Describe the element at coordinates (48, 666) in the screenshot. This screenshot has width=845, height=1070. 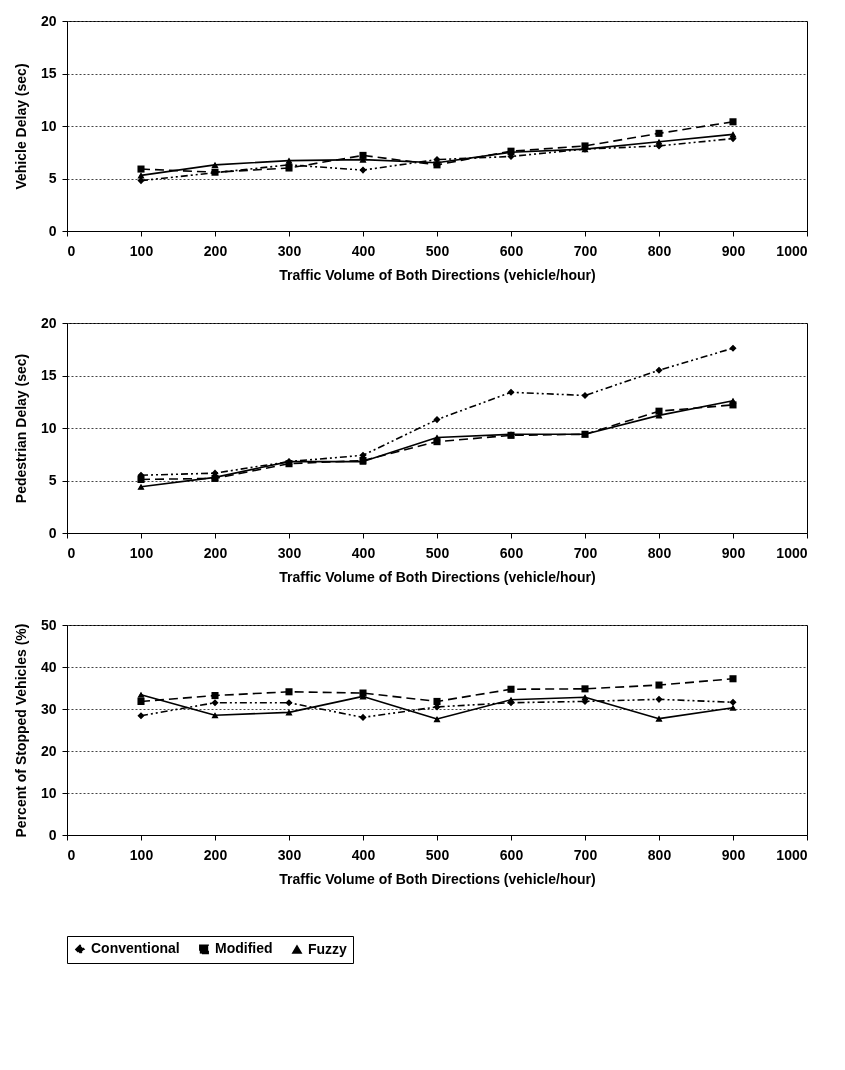
I see `y-tick-label: 40` at that location.